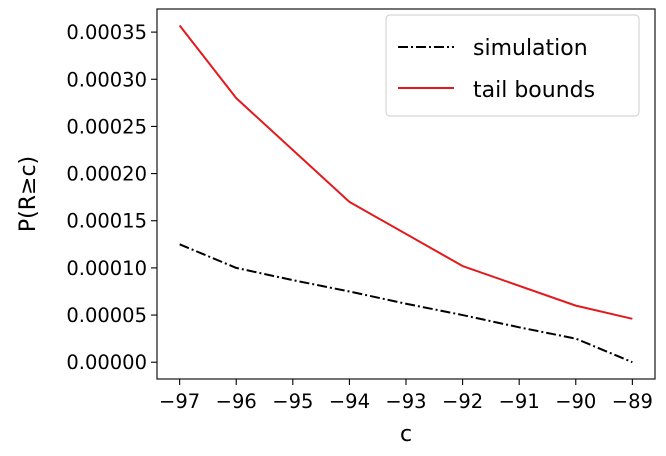  What do you see at coordinates (106, 32) in the screenshot?
I see `y-tick-label: 0.00035` at bounding box center [106, 32].